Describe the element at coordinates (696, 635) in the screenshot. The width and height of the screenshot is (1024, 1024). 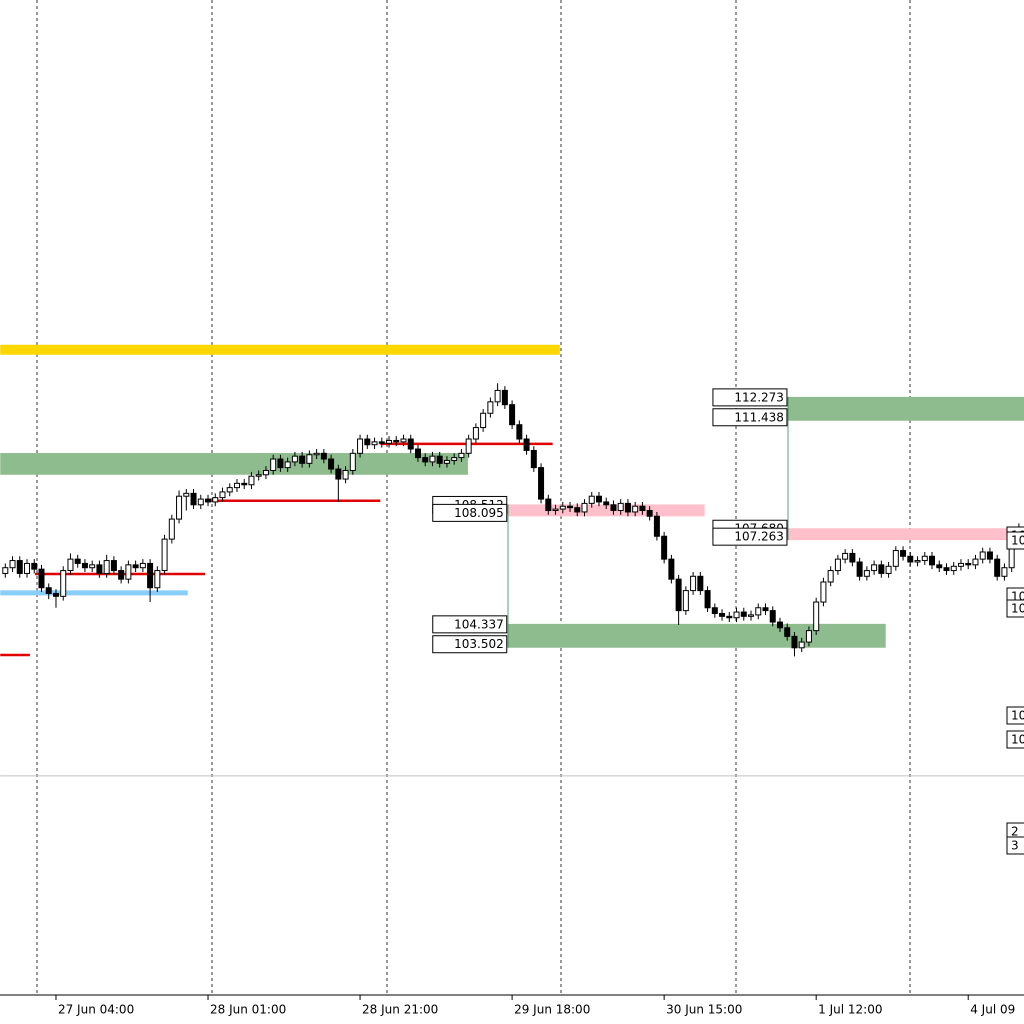
I see `zone` at that location.